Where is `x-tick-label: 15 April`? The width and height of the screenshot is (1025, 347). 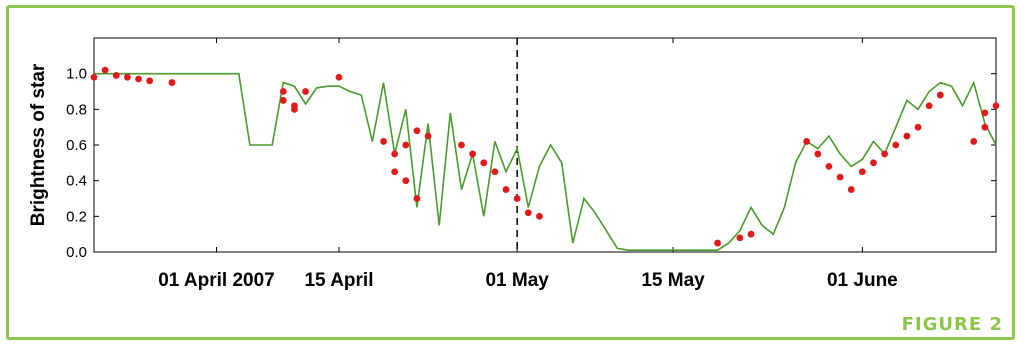
x-tick-label: 15 April is located at coordinates (338, 280).